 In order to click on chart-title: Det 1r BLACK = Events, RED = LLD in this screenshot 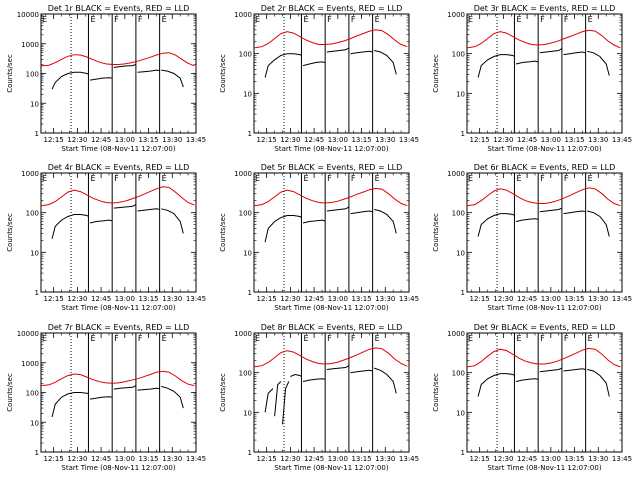, I will do `click(119, 8)`.